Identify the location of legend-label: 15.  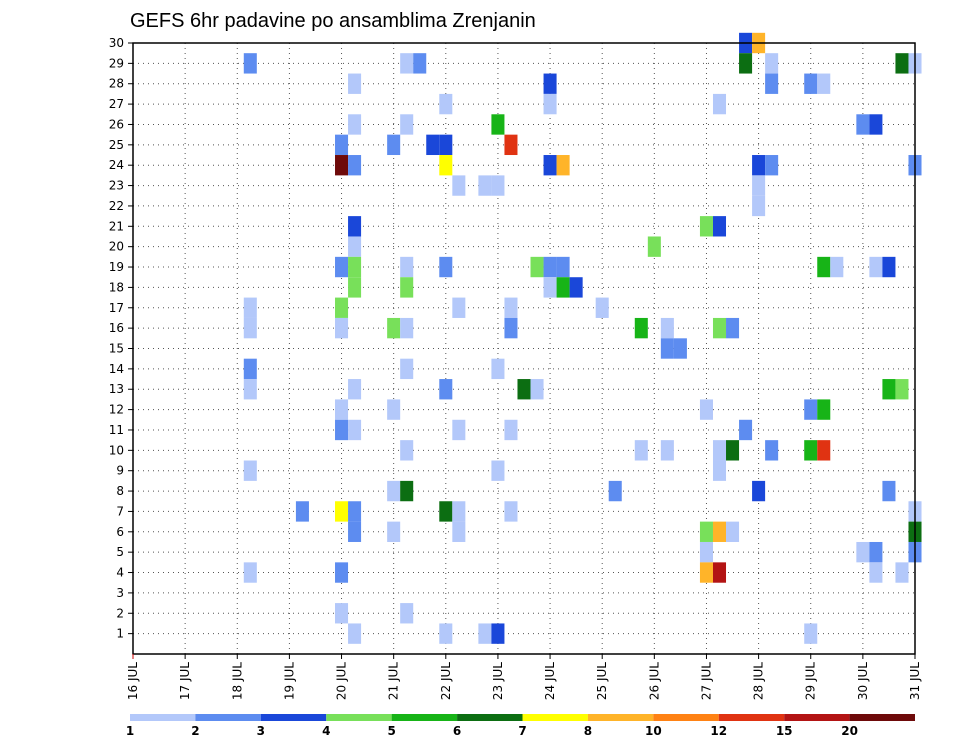
(784, 731).